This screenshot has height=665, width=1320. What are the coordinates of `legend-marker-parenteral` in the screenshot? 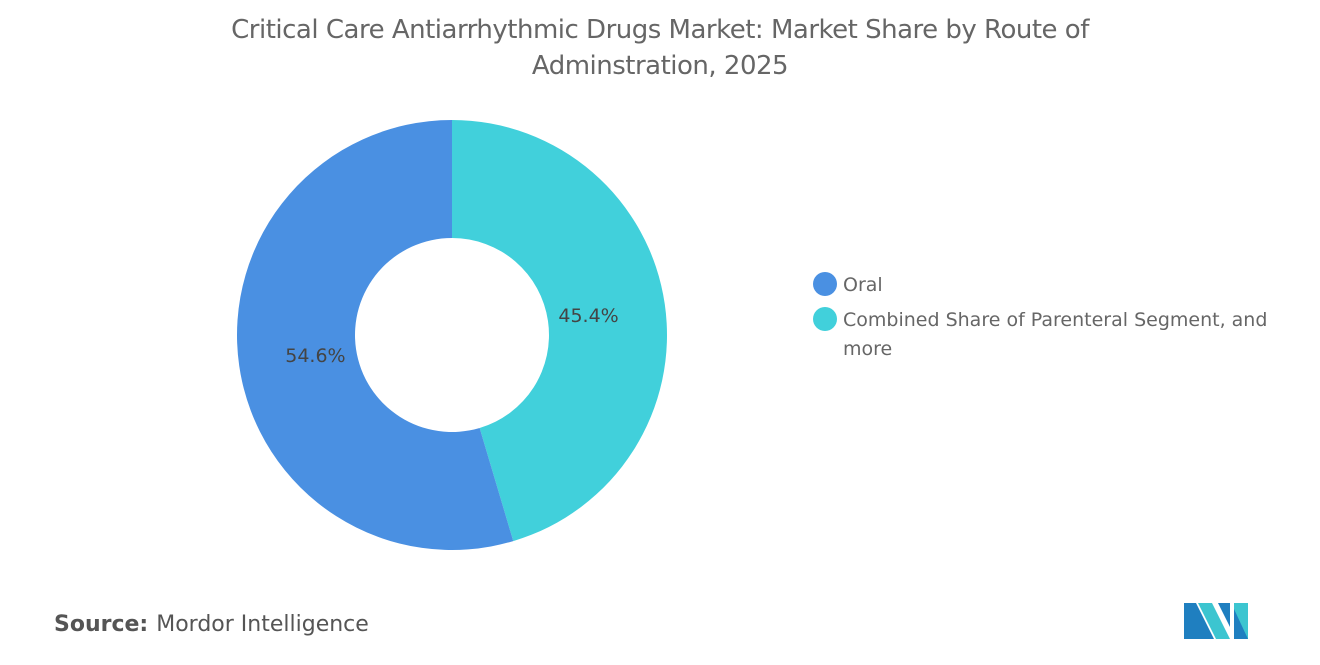 It's located at (825, 319).